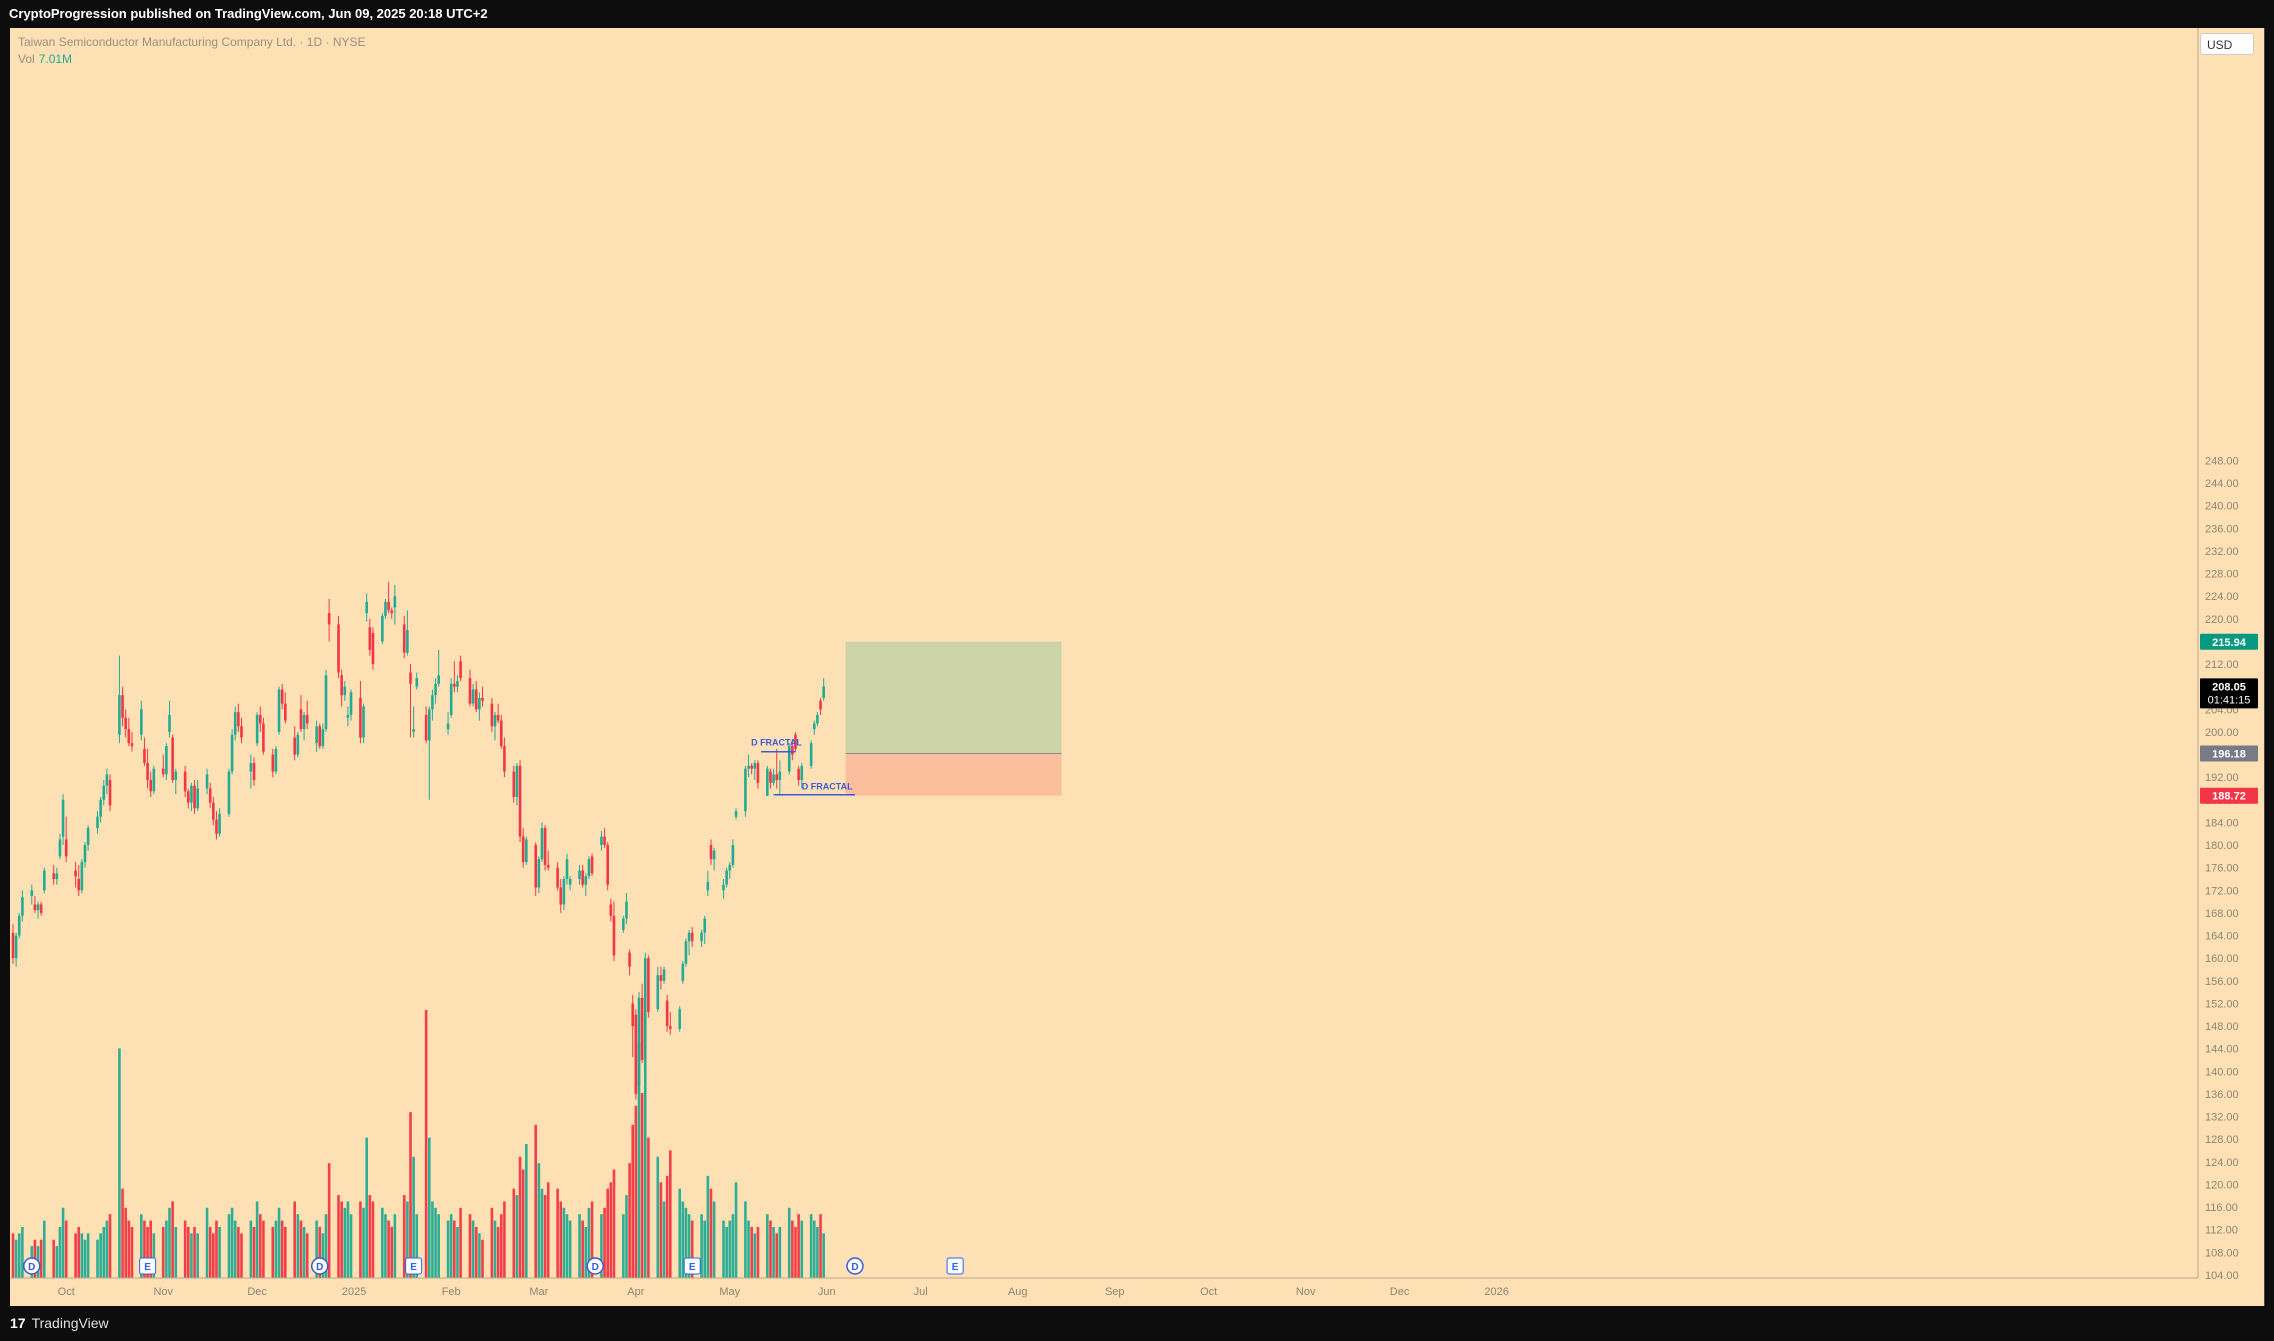 This screenshot has width=2274, height=1341. What do you see at coordinates (55, 59) in the screenshot?
I see `volume-value: 7.01M` at bounding box center [55, 59].